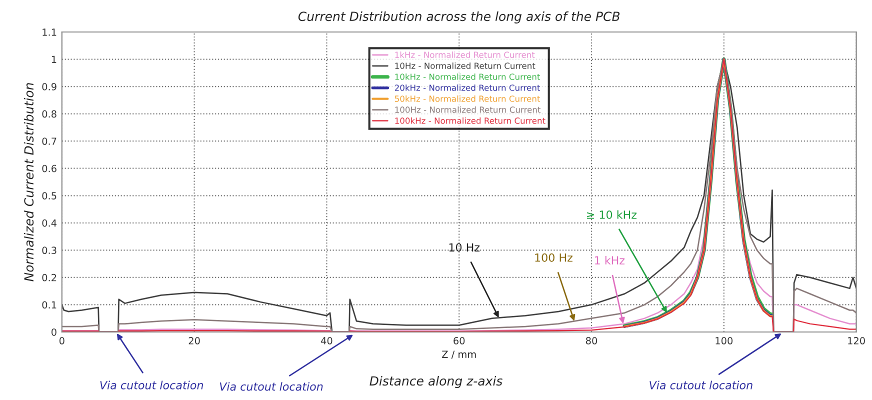 This screenshot has height=400, width=872. What do you see at coordinates (468, 109) in the screenshot?
I see `legend-label: 100Hz - Normalized Return Current` at bounding box center [468, 109].